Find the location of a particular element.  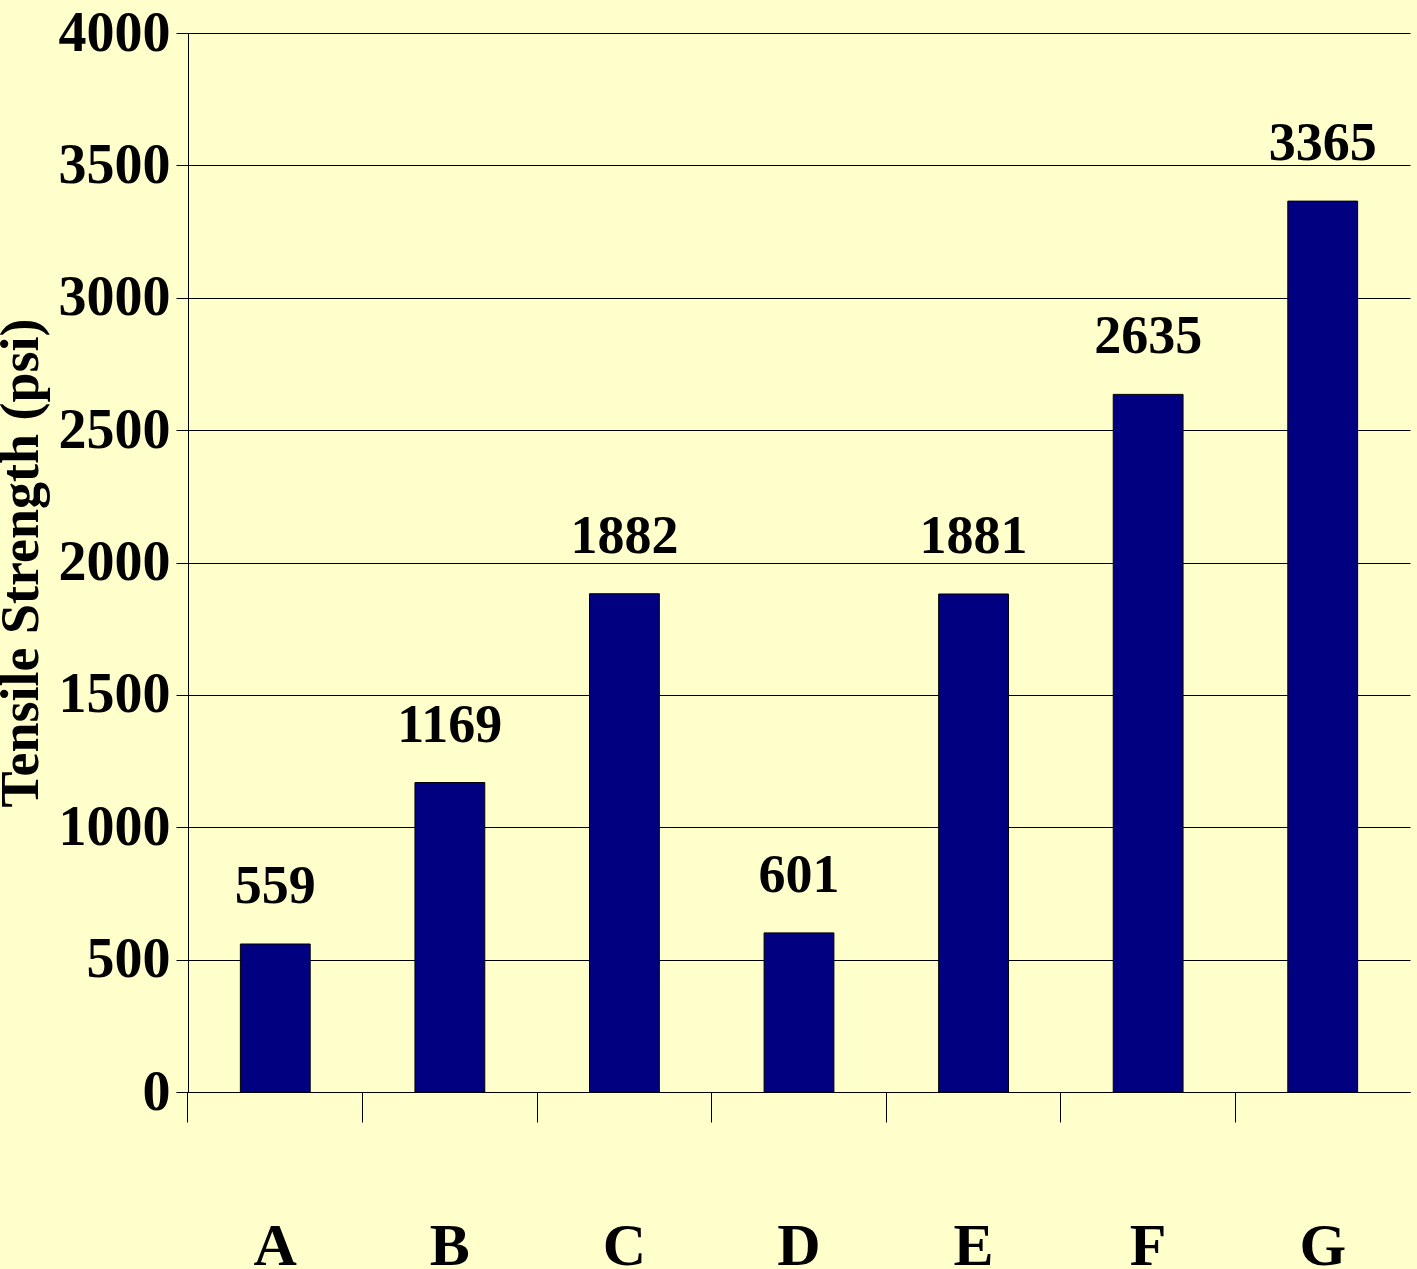

x-tick-label: D is located at coordinates (799, 1240).